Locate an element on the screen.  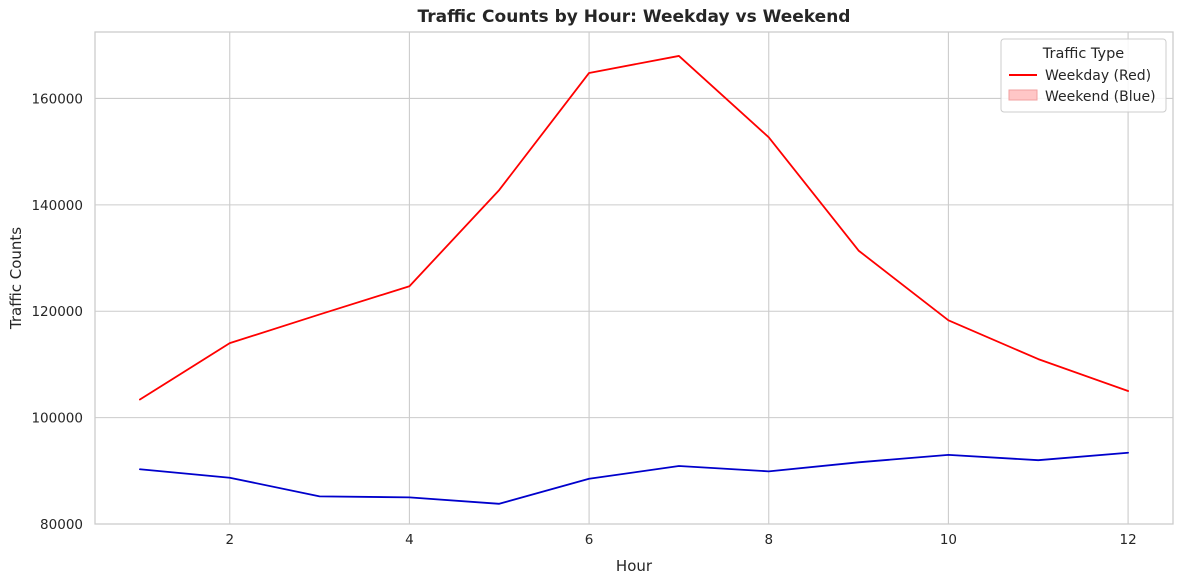
legend-label-weekend: Weekend (Blue) is located at coordinates (1100, 97).